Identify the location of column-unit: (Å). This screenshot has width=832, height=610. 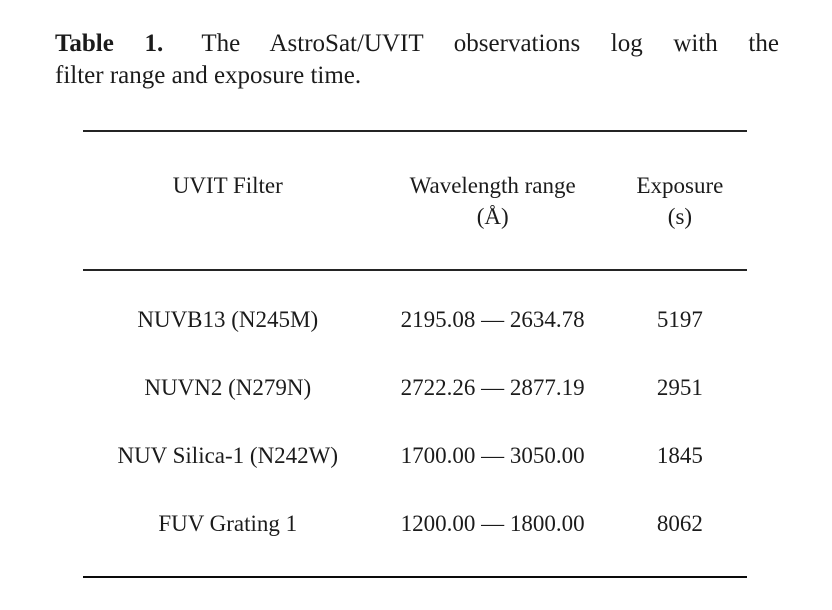
(492, 216).